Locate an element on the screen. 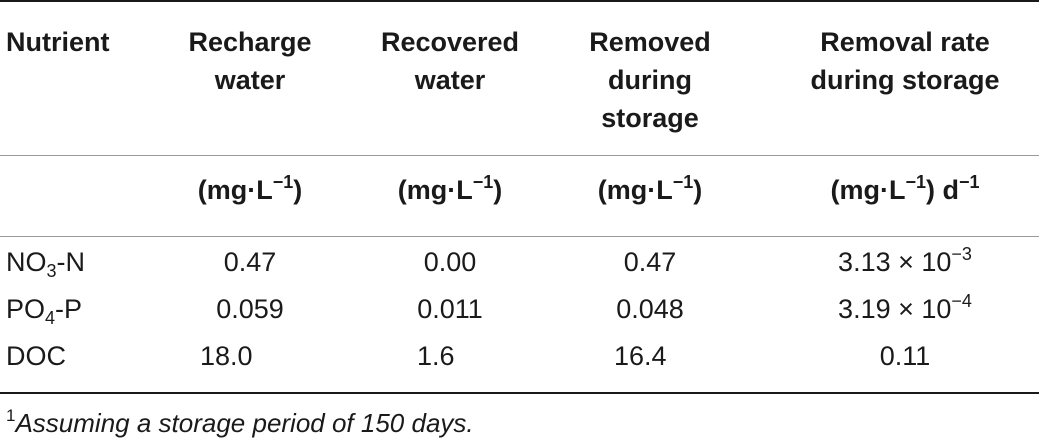 Image resolution: width=1039 pixels, height=447 pixels. row-recovered-value: 0.00 is located at coordinates (450, 262).